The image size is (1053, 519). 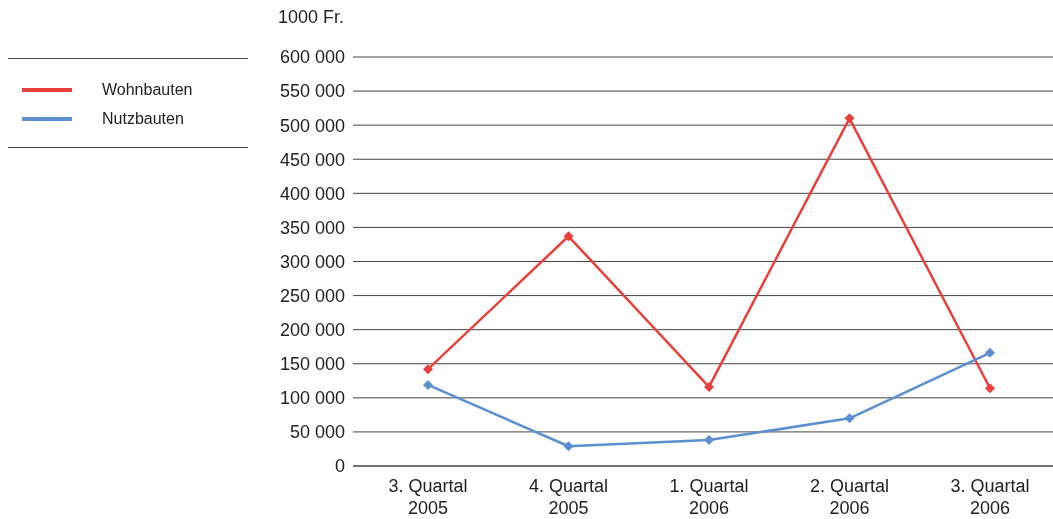 What do you see at coordinates (428, 497) in the screenshot?
I see `x-tick-label: 3. Quartal 2005` at bounding box center [428, 497].